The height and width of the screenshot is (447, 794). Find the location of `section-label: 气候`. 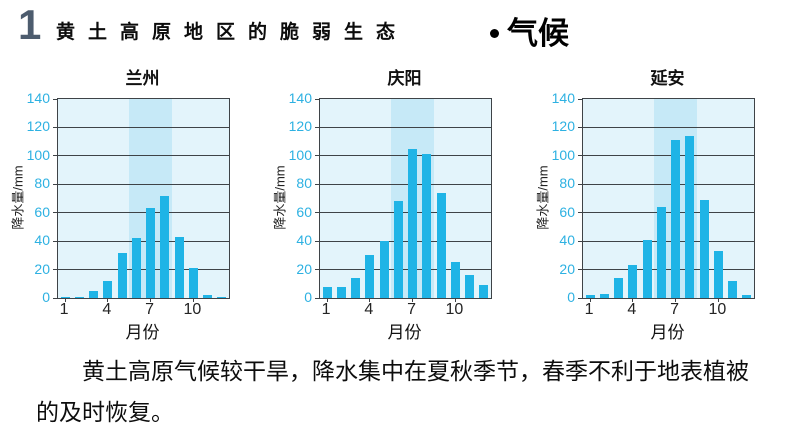

section-label: 气候 is located at coordinates (538, 33).